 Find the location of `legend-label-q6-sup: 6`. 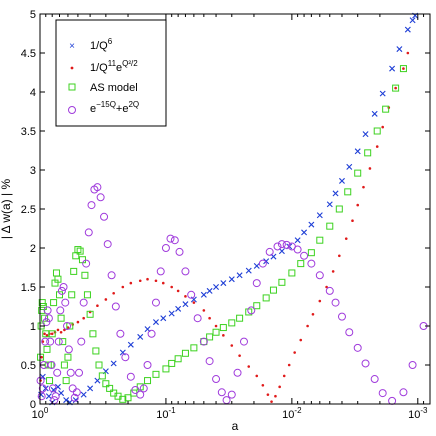

legend-label-q6-sup: 6 is located at coordinates (110, 41).